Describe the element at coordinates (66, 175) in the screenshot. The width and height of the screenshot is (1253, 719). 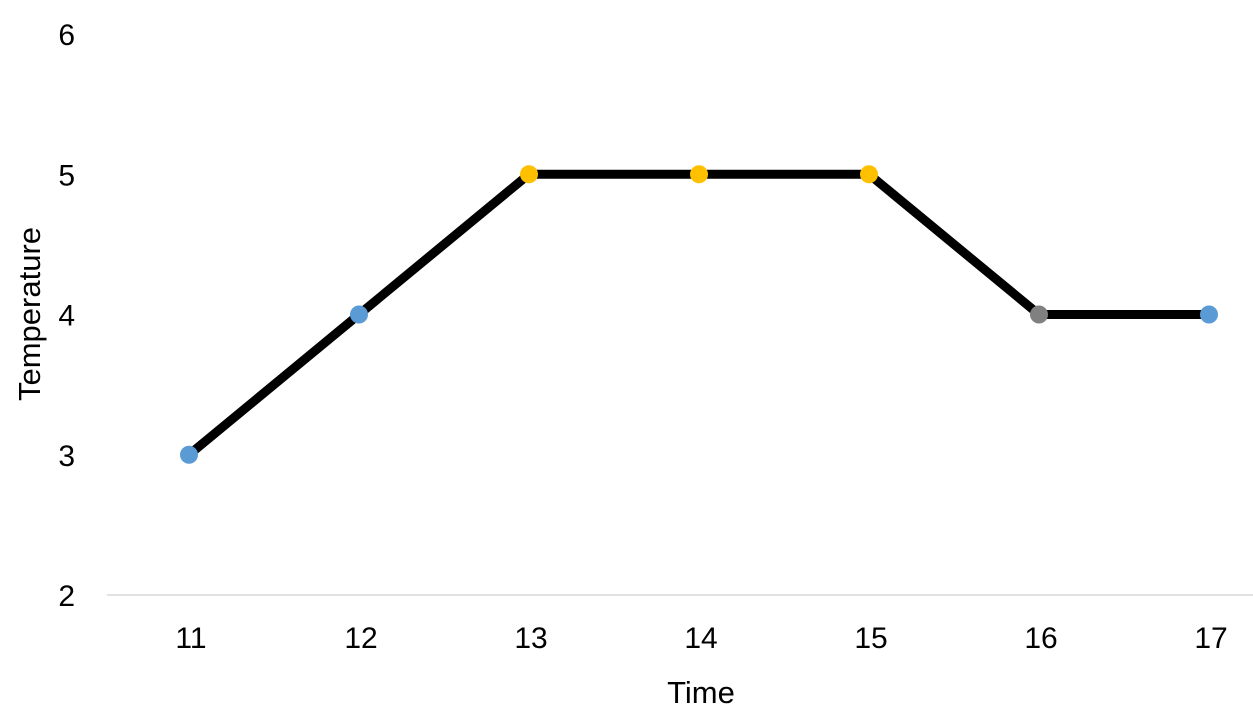
I see `y-tick-label: 5` at that location.